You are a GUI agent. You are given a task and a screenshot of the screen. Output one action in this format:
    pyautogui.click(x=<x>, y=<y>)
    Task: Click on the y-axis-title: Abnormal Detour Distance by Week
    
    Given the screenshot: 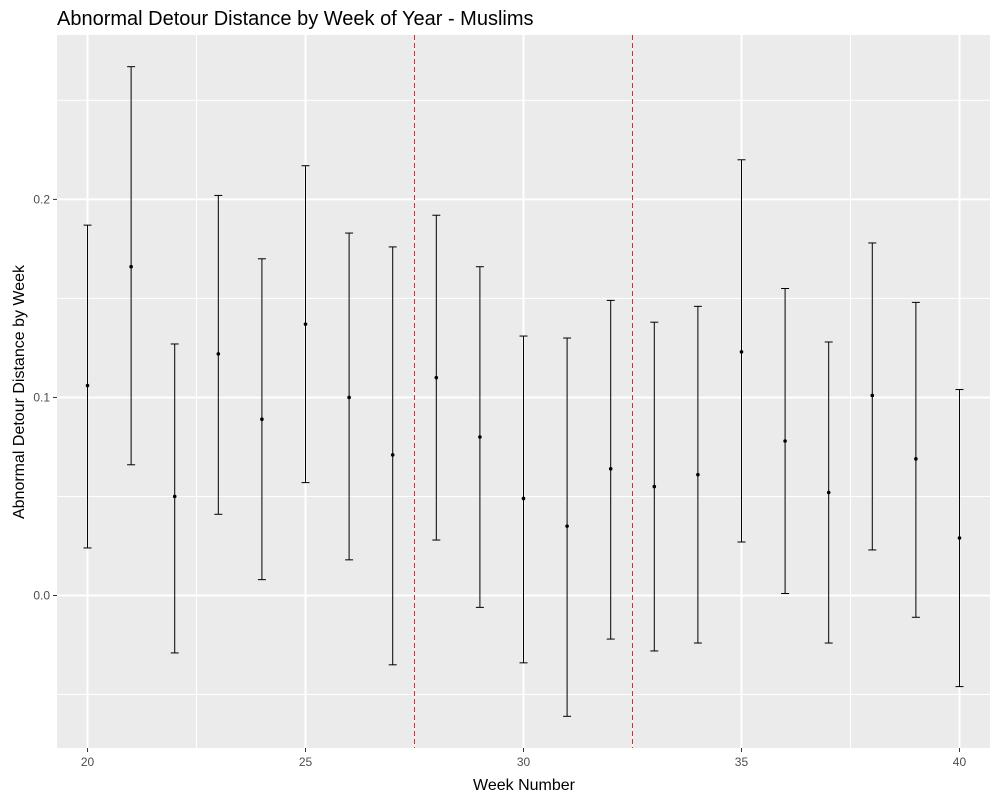 What is the action you would take?
    pyautogui.click(x=19, y=391)
    